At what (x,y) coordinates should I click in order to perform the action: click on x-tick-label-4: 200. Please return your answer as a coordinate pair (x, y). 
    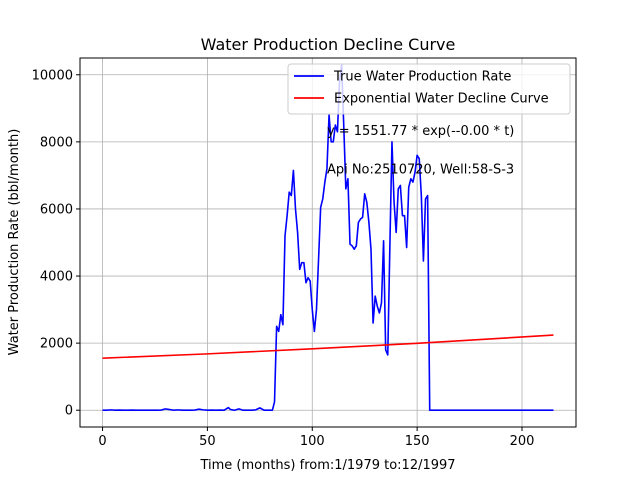
    Looking at the image, I should click on (522, 441).